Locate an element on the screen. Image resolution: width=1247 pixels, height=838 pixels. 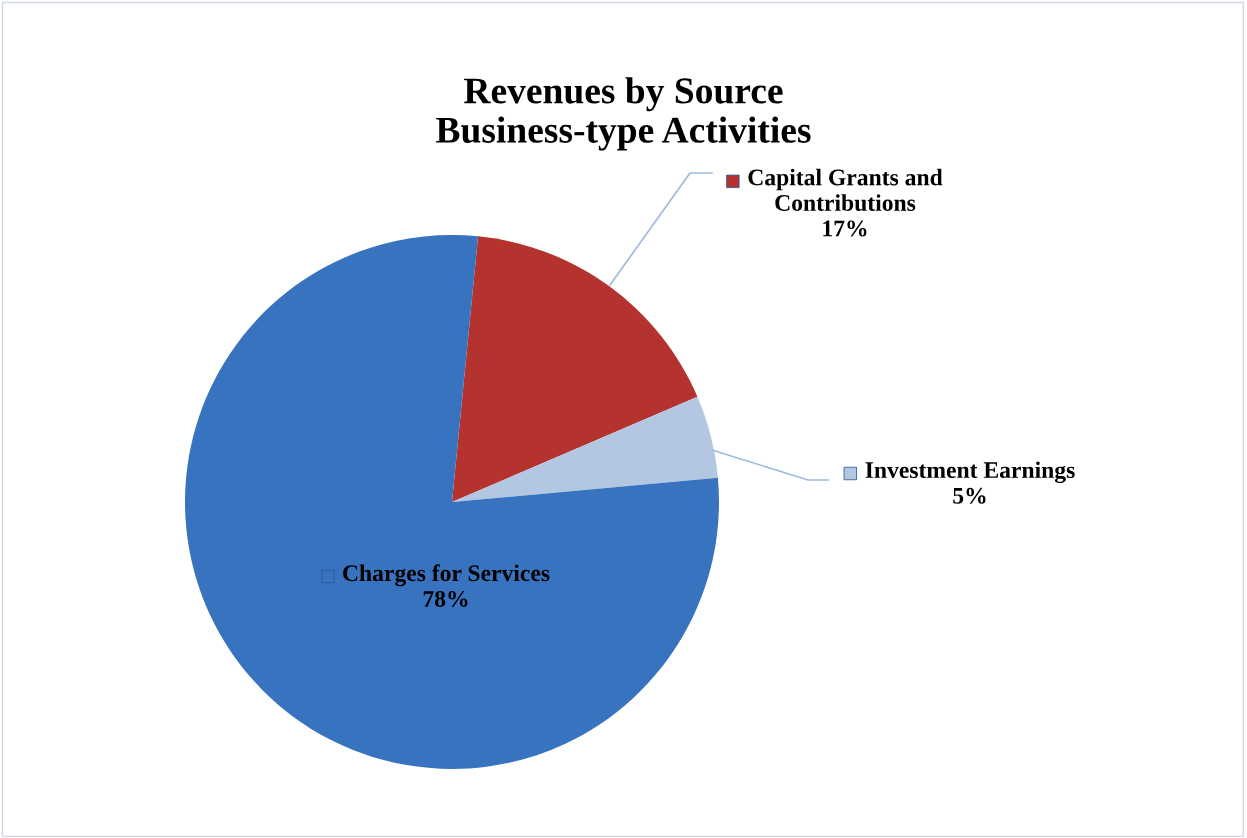
data-label: 78% is located at coordinates (445, 598).